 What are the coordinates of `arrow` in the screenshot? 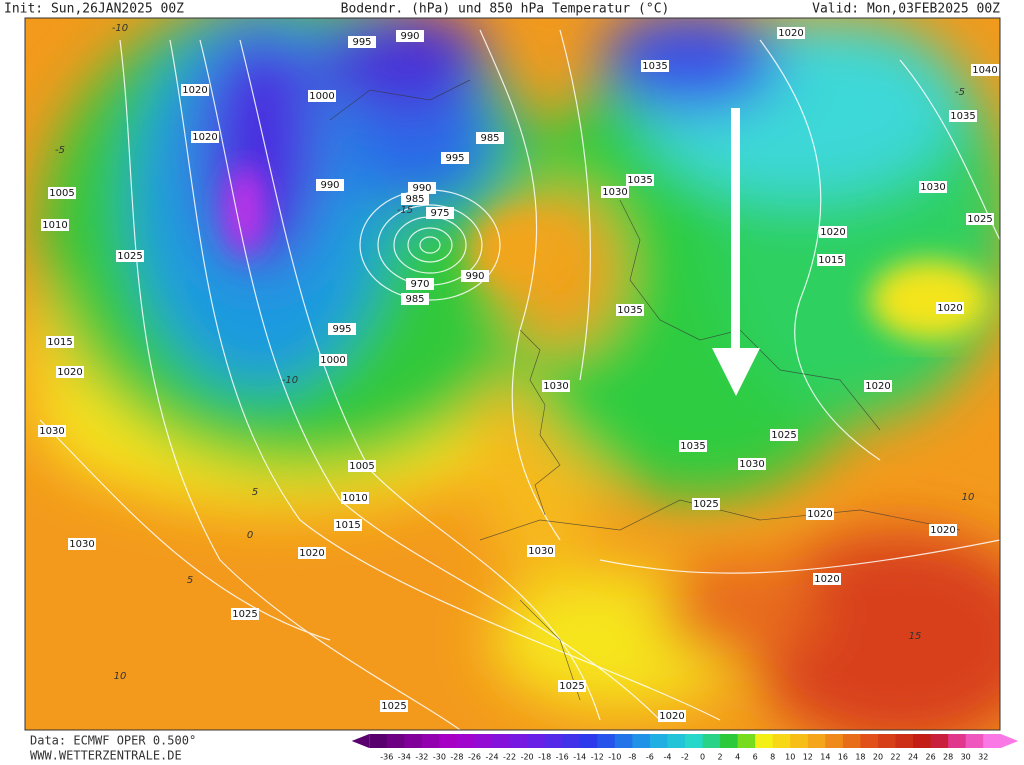 It's located at (736, 252).